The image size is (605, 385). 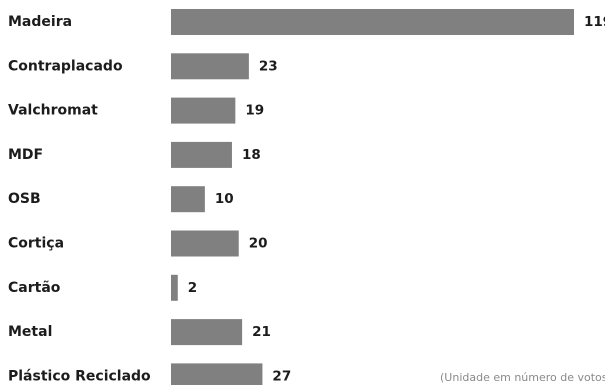 What do you see at coordinates (522, 377) in the screenshot?
I see `unit-note: (Unidade em número de votos)` at bounding box center [522, 377].